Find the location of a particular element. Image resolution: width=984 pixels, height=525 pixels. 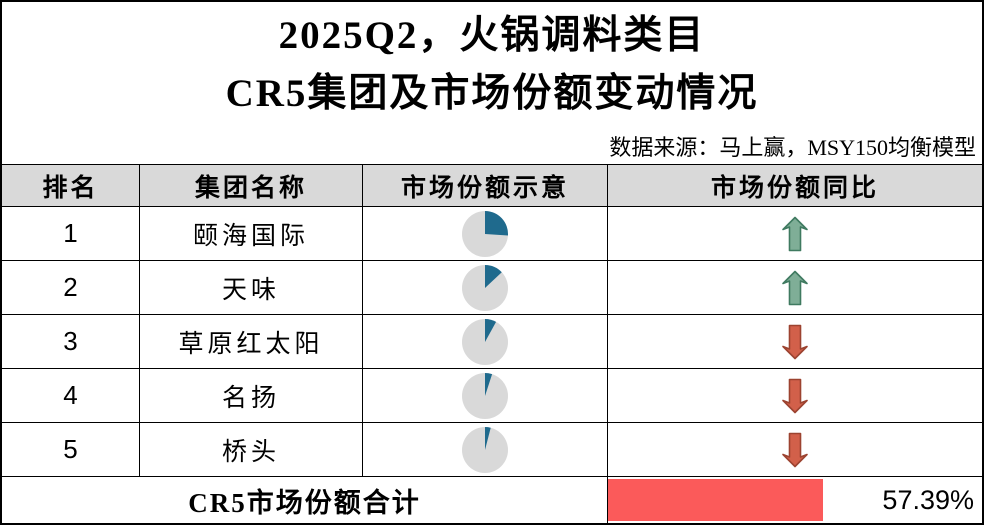

header-share: 市场份额示意 is located at coordinates (485, 186).